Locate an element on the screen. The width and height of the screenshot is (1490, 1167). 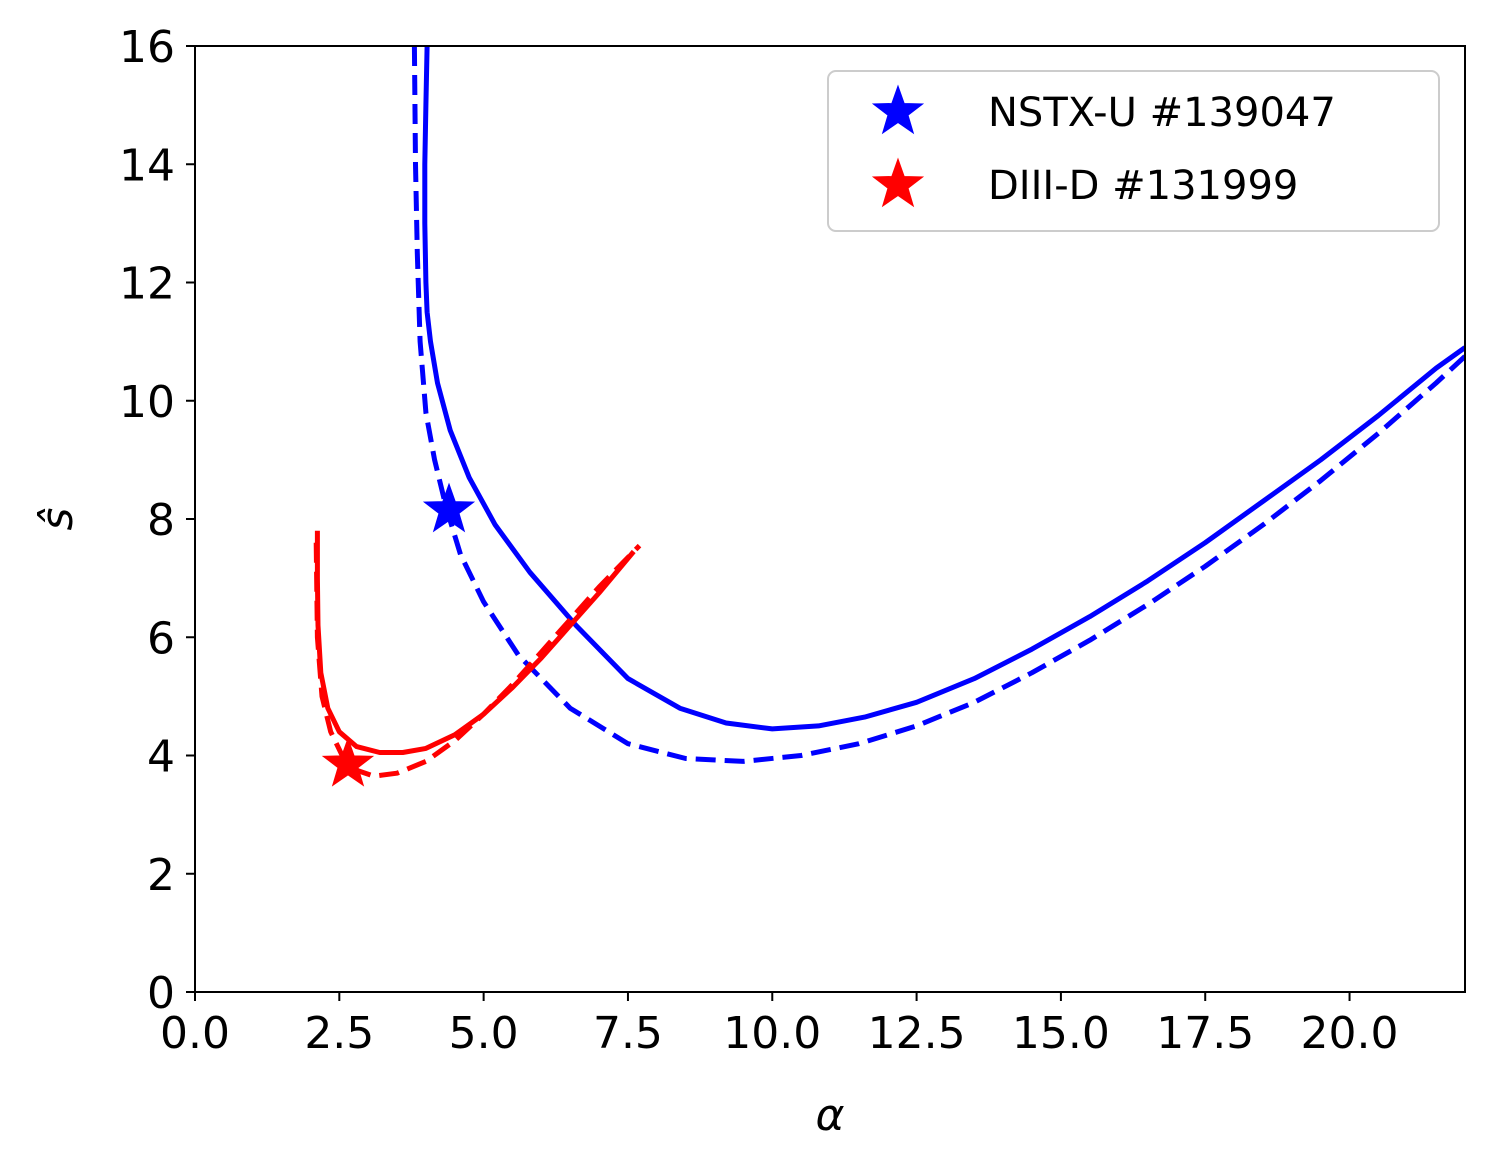
x-tick-label: 12.5 is located at coordinates (917, 1033).